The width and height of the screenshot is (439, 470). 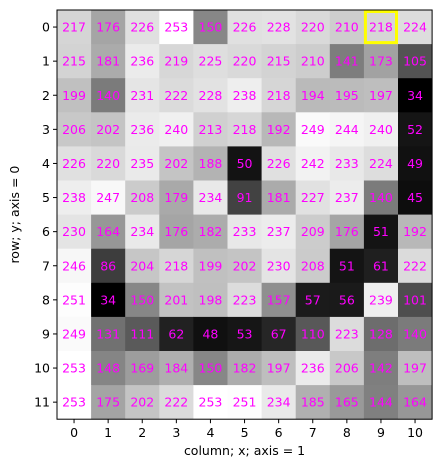 I want to click on cell-value-r4-c1: 220, so click(x=108, y=163).